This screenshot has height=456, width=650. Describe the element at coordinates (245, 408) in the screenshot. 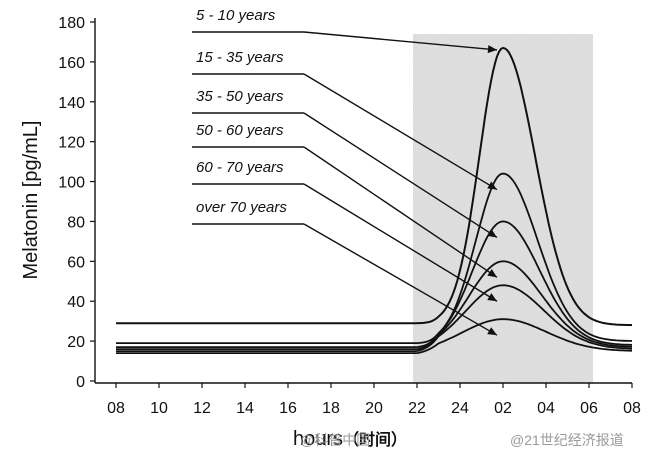

I see `x-tick-label: 14` at that location.